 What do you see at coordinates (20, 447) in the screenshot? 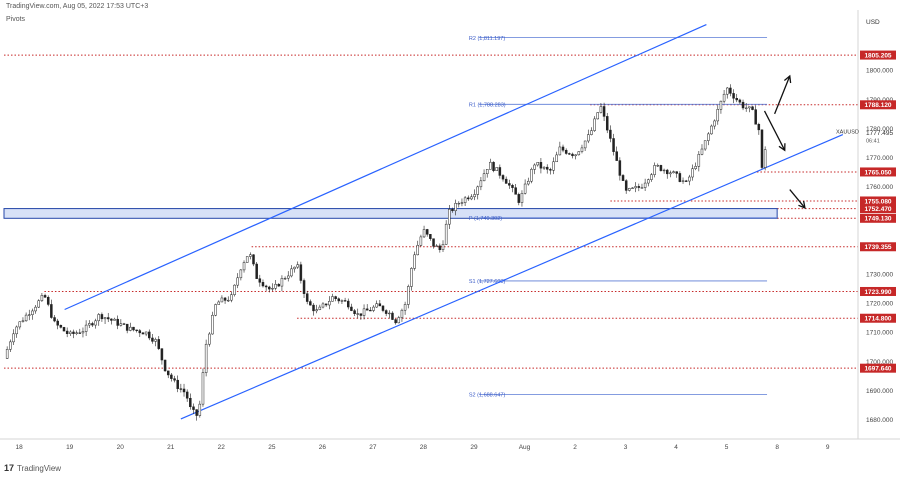
I see `x-tick-label: 18` at bounding box center [20, 447].